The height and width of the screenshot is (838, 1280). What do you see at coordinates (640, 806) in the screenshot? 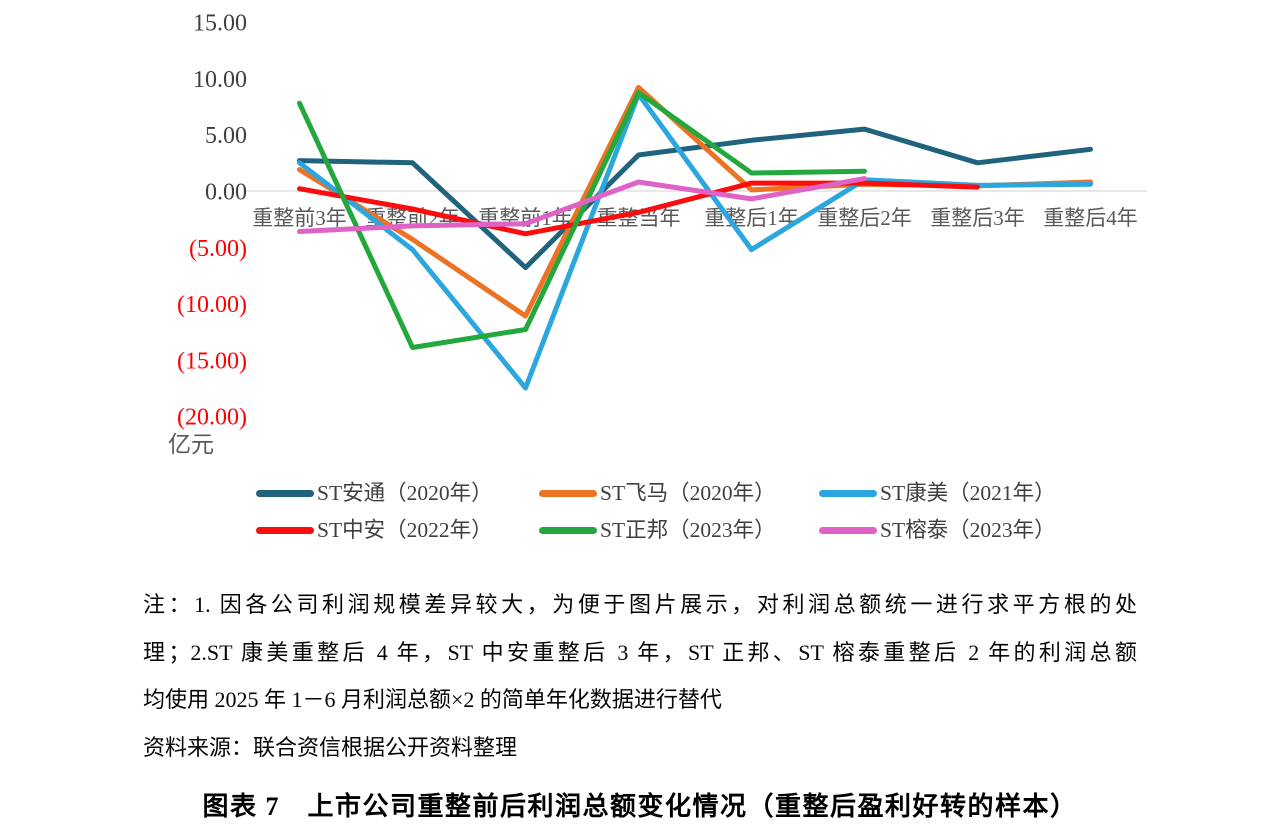
I see `figure-caption: 图表 7 上市公司重整前后利润总额变化情况（重整后盈利好转的样本）` at bounding box center [640, 806].